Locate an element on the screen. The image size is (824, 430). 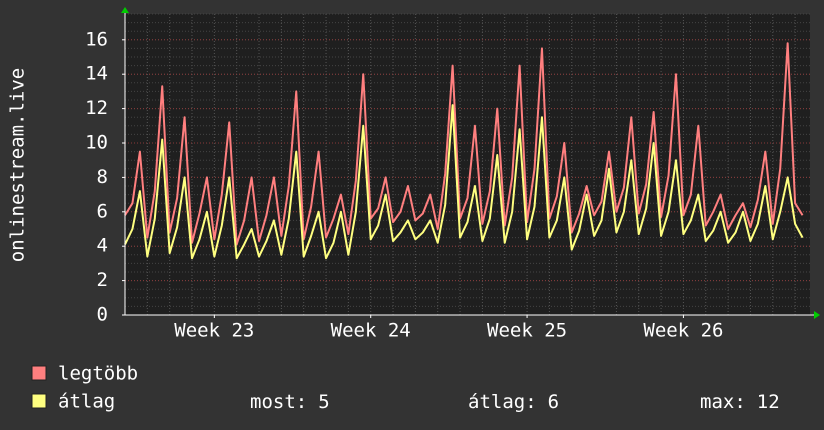
y-tick-label: 2 is located at coordinates (102, 280).